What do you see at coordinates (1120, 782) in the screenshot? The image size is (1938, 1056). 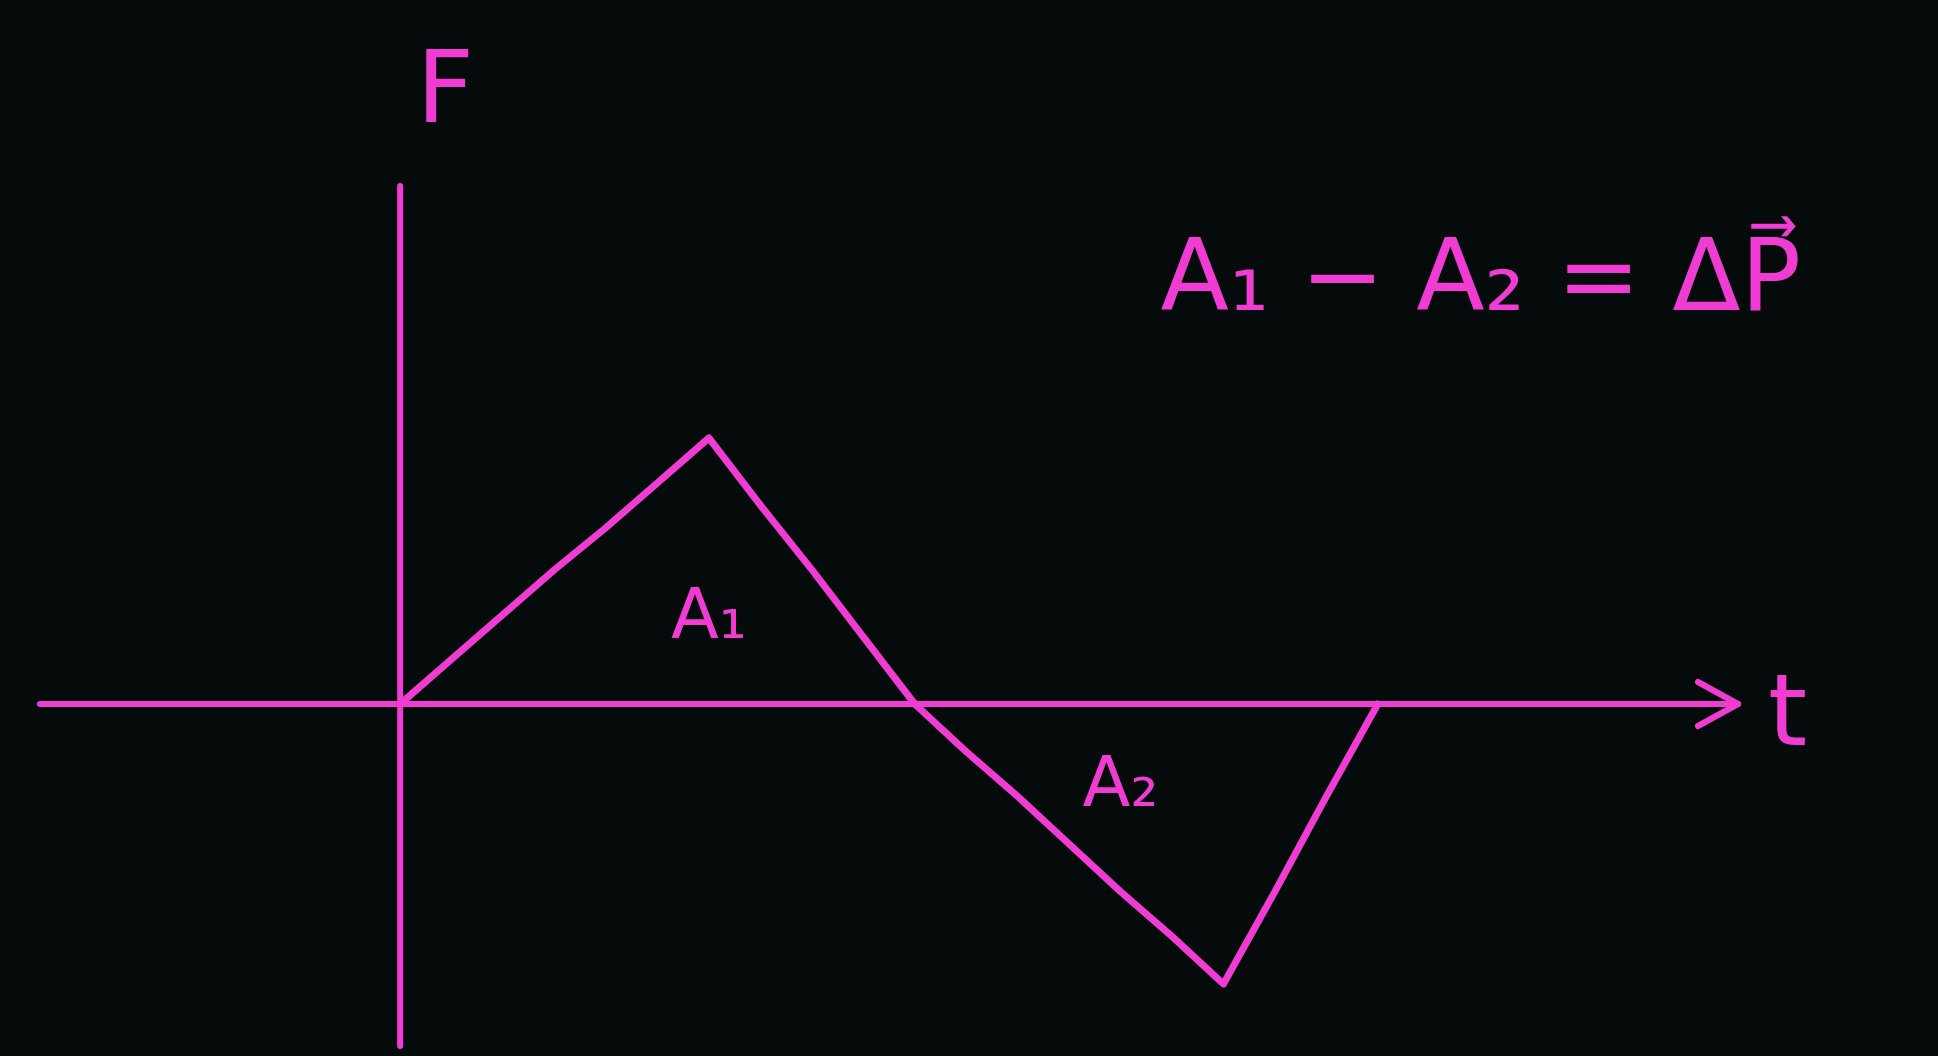 I see `annotation: A₂` at bounding box center [1120, 782].